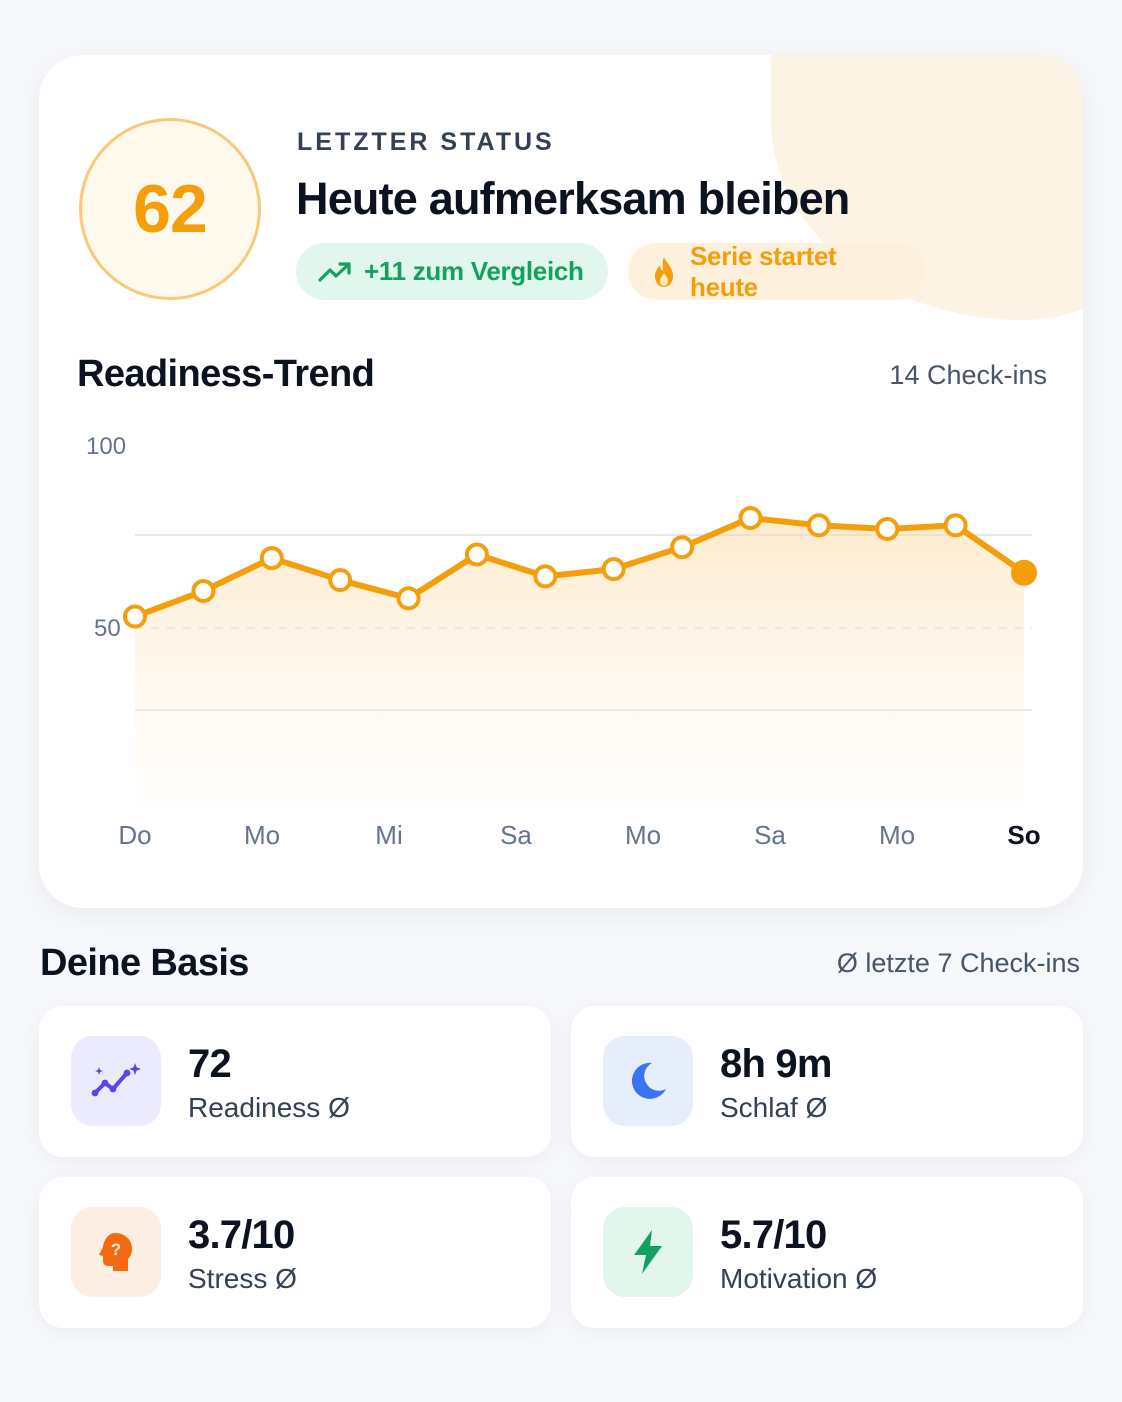  What do you see at coordinates (968, 375) in the screenshot?
I see `trend-checkin-count: 14 Check-ins` at bounding box center [968, 375].